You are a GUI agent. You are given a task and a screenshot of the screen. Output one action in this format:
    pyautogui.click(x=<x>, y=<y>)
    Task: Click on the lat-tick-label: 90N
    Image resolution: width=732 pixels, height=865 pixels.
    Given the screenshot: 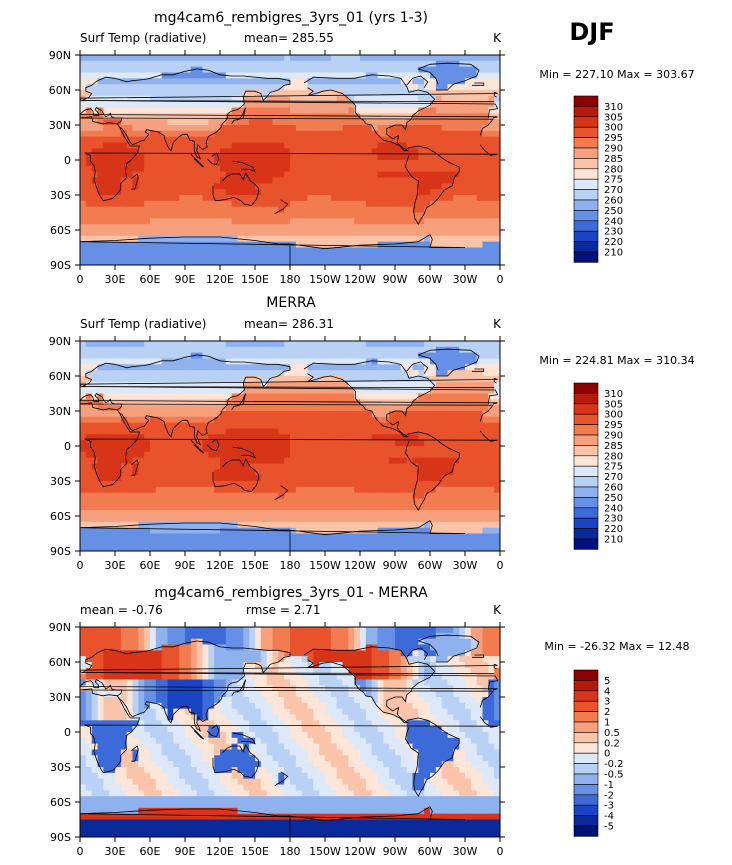 What is the action you would take?
    pyautogui.click(x=60, y=55)
    